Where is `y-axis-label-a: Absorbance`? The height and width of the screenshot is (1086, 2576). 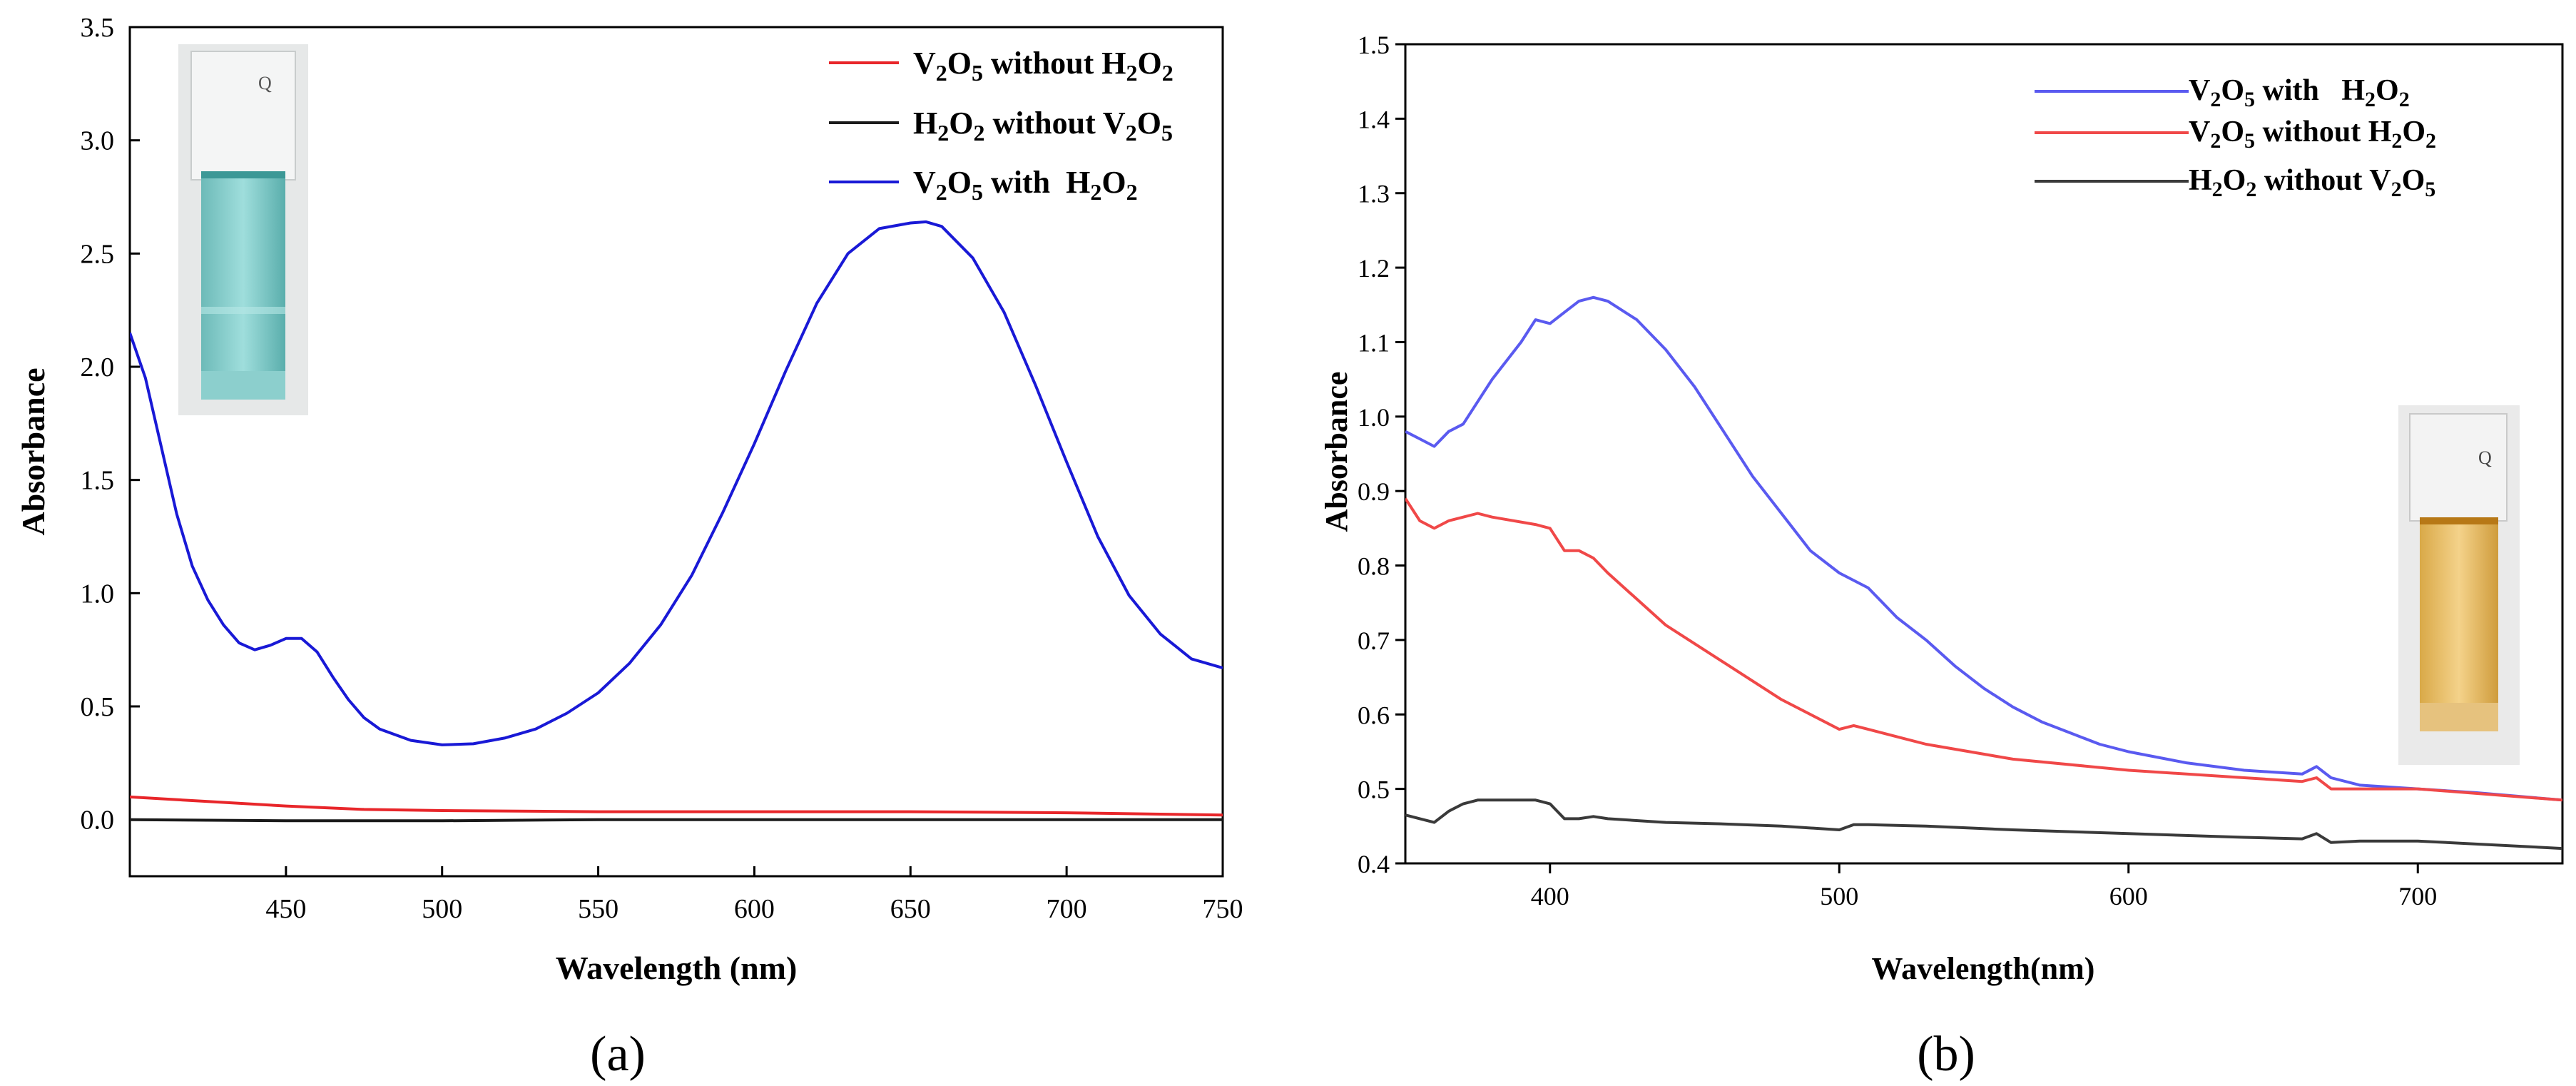 y-axis-label-a: Absorbance is located at coordinates (33, 451).